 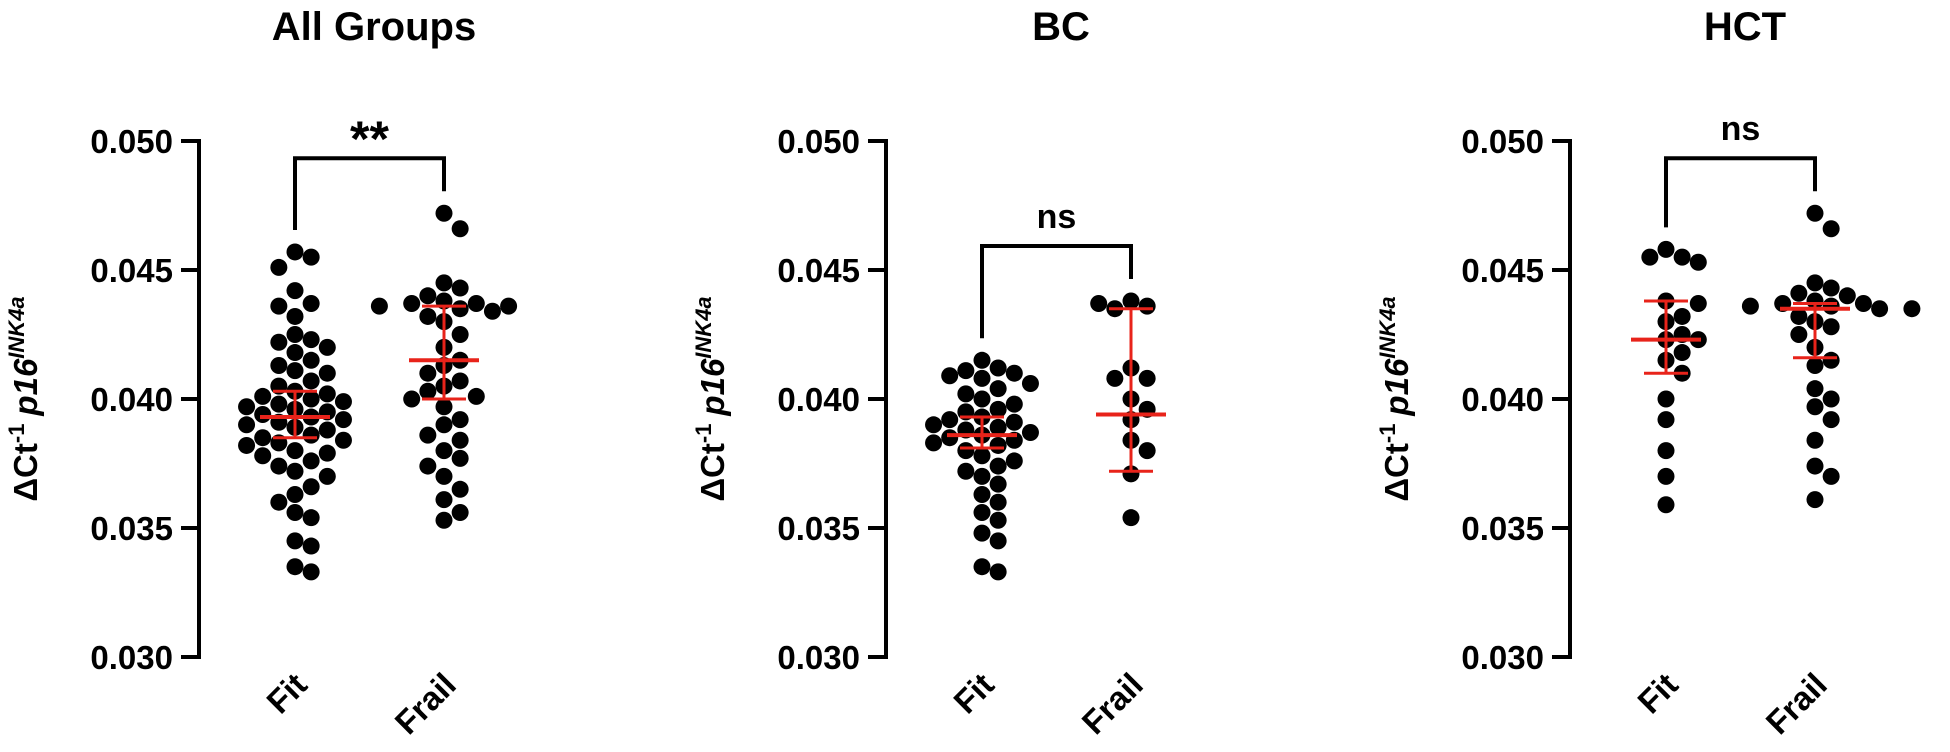 I want to click on panel-title: BC, so click(x=1061, y=27).